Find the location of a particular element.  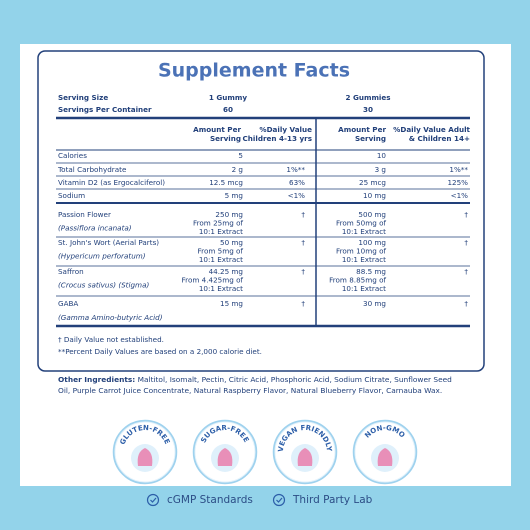

amount: 500 mg is located at coordinates (372, 214).